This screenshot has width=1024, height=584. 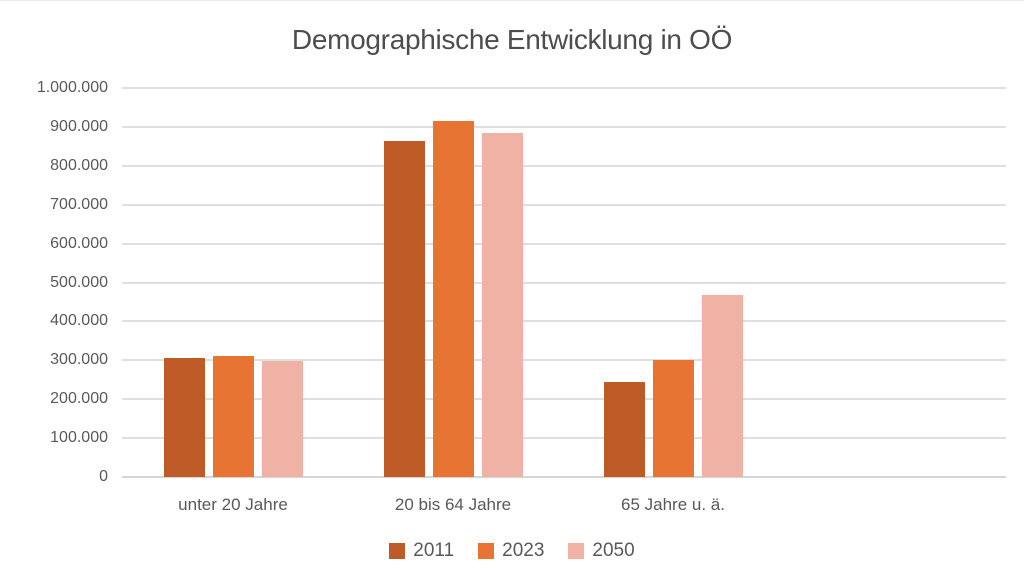 I want to click on legend-item-2011: 2011, so click(x=421, y=551).